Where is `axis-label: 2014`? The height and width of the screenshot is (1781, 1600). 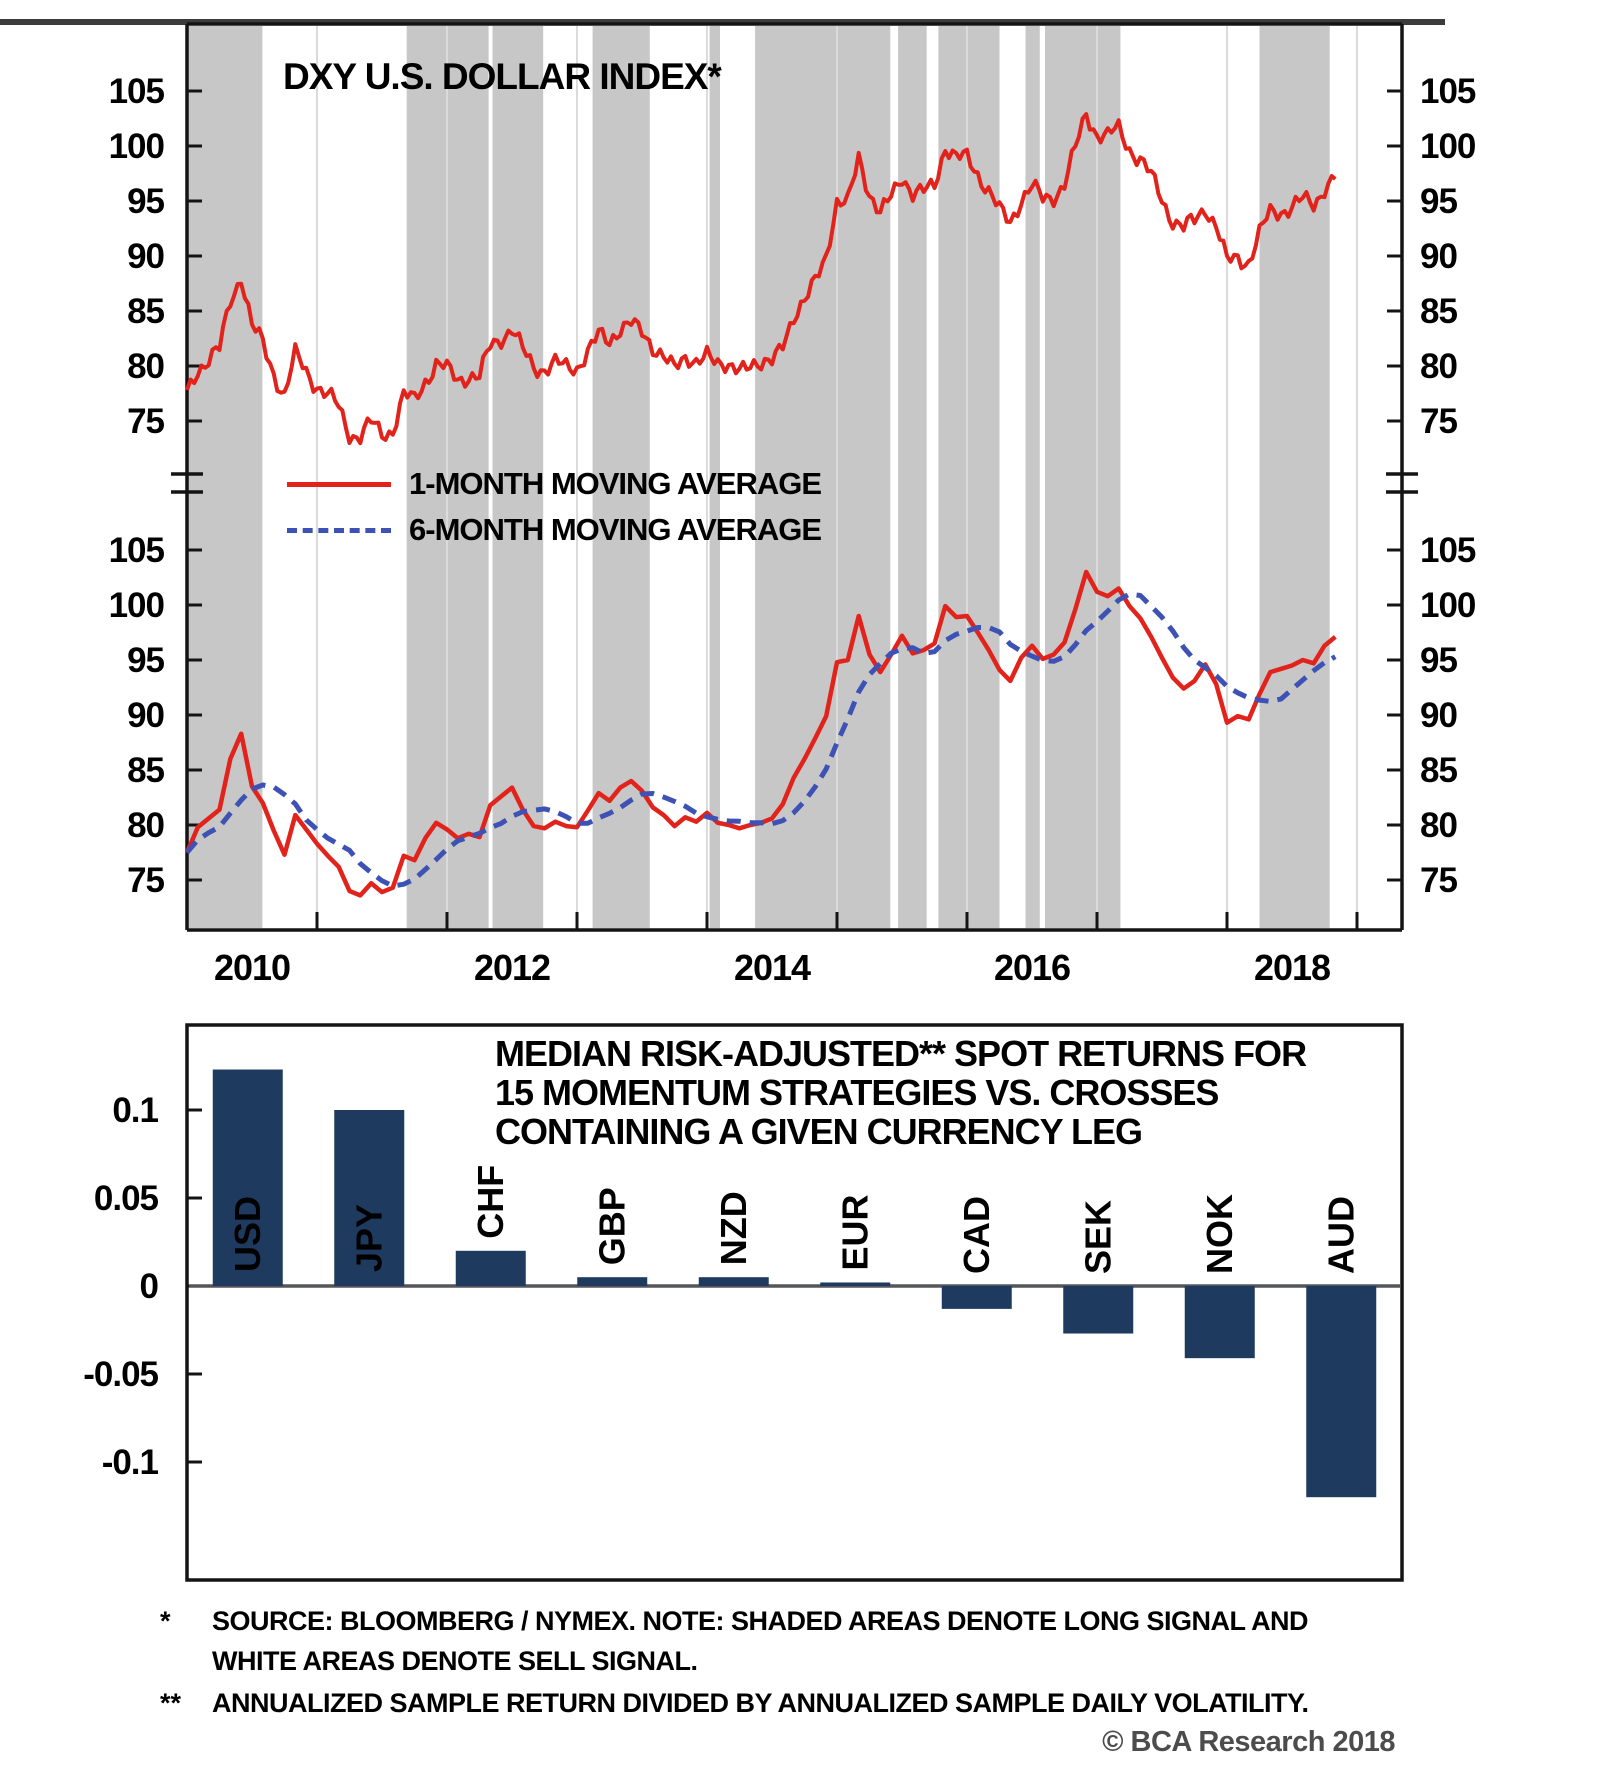
axis-label: 2014 is located at coordinates (772, 967).